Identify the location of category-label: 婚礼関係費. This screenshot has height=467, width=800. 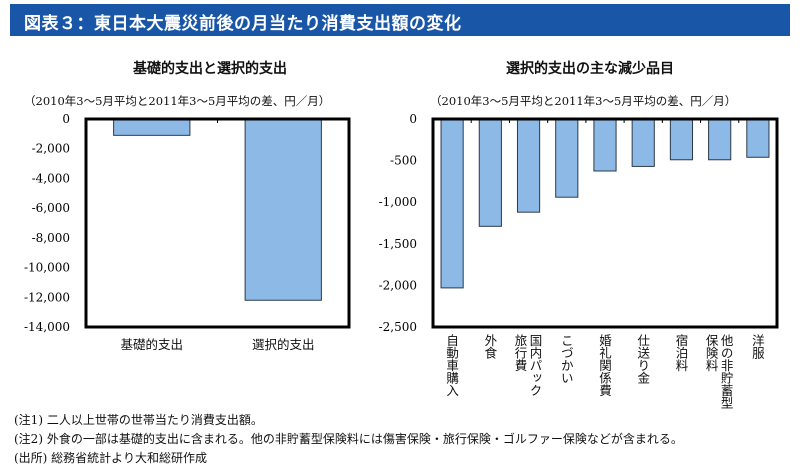
(604, 365).